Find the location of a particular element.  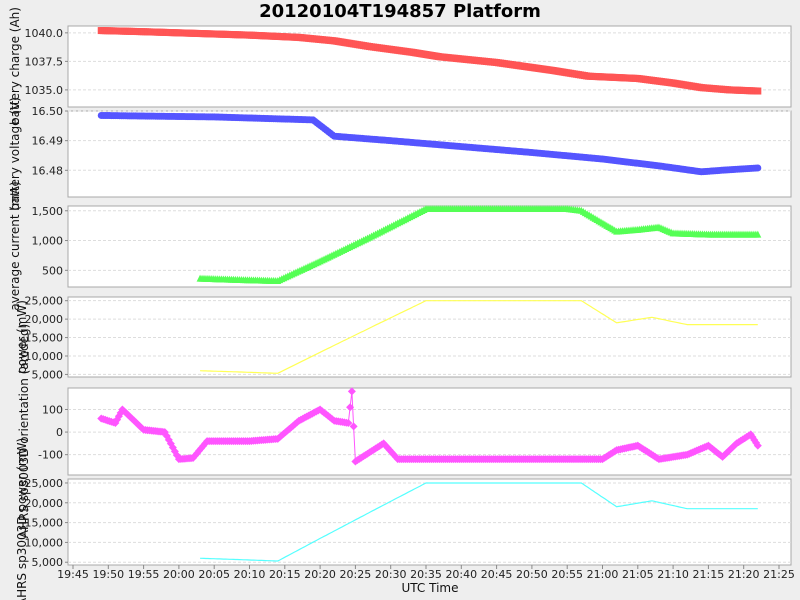

y-axis-label: average current (mA) is located at coordinates (15, 245).